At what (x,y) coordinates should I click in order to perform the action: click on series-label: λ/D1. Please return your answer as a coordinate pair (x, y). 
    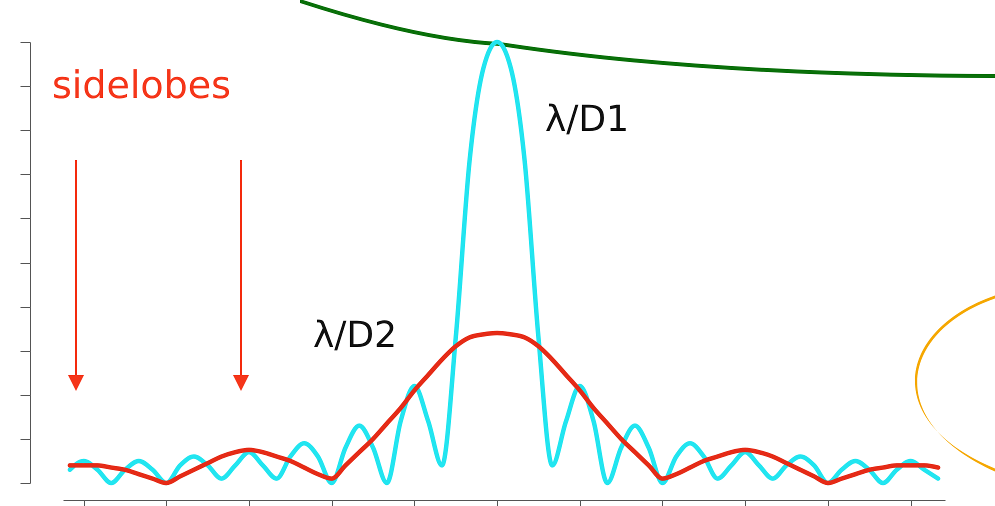
    Looking at the image, I should click on (587, 119).